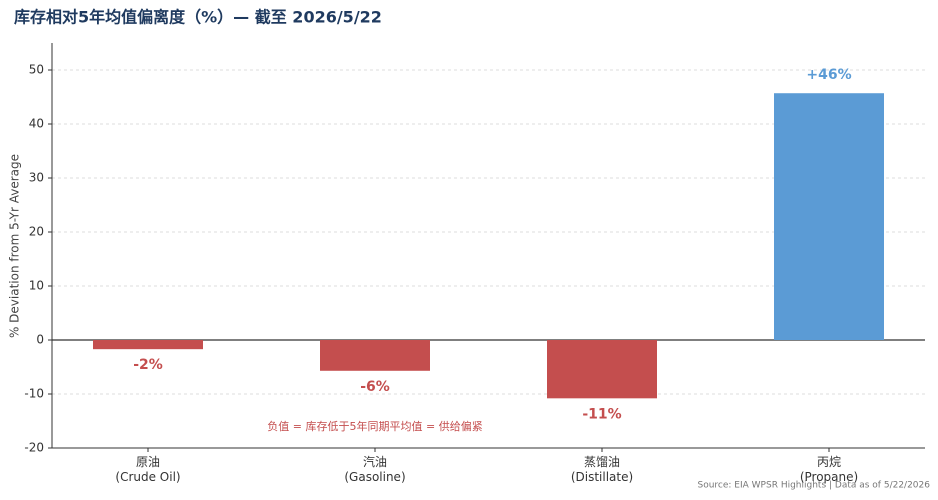  I want to click on value-label: +46%, so click(828, 75).